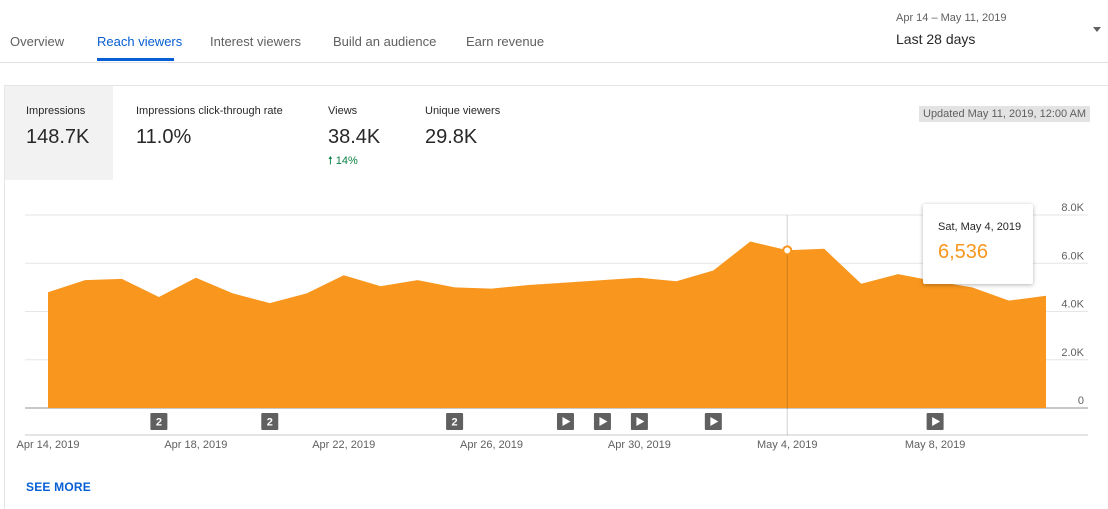  What do you see at coordinates (451, 137) in the screenshot?
I see `metric-value: 29.8K` at bounding box center [451, 137].